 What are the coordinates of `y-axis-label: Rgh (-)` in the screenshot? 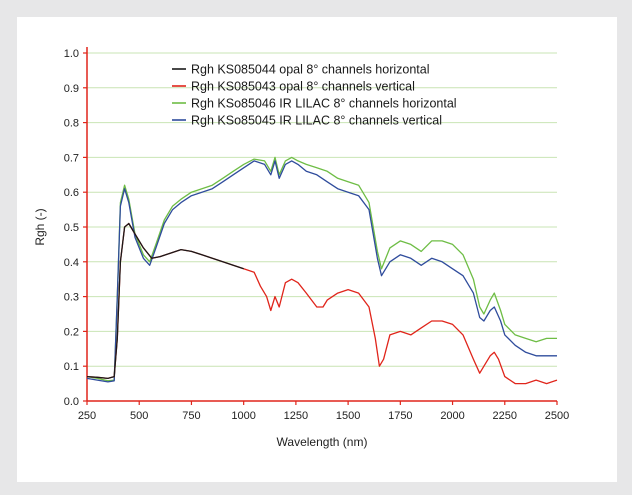 It's located at (40, 226).